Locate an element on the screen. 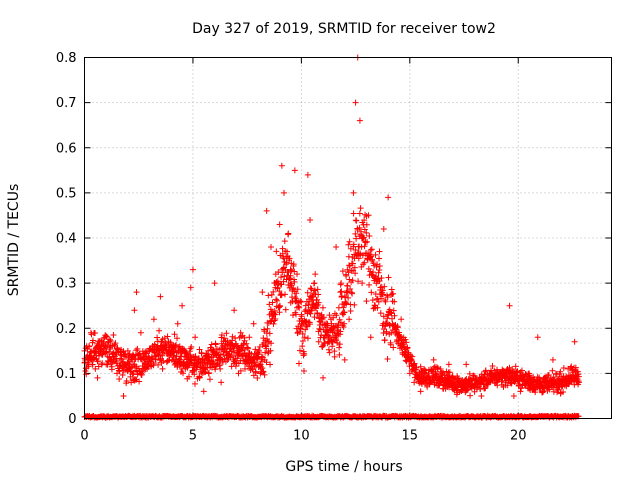 This screenshot has height=480, width=640. y-tick-label: 0.2 is located at coordinates (66, 329).